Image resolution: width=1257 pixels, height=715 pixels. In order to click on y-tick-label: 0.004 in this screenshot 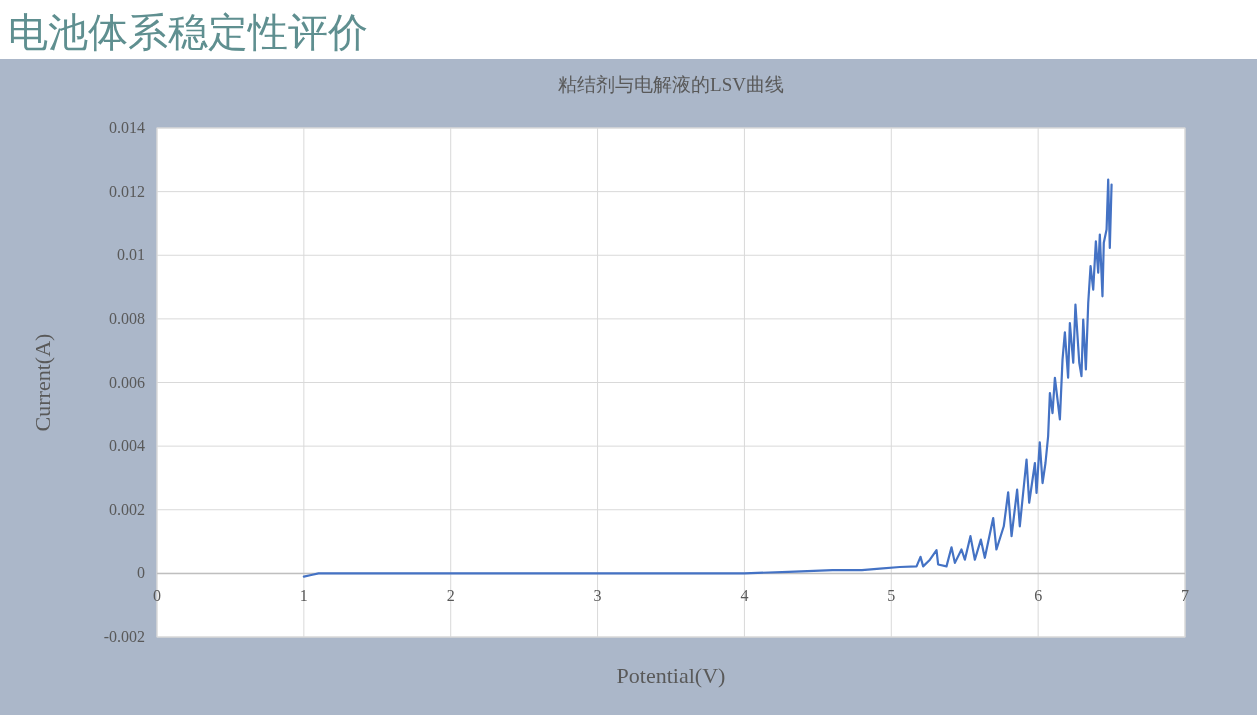, I will do `click(127, 446)`.